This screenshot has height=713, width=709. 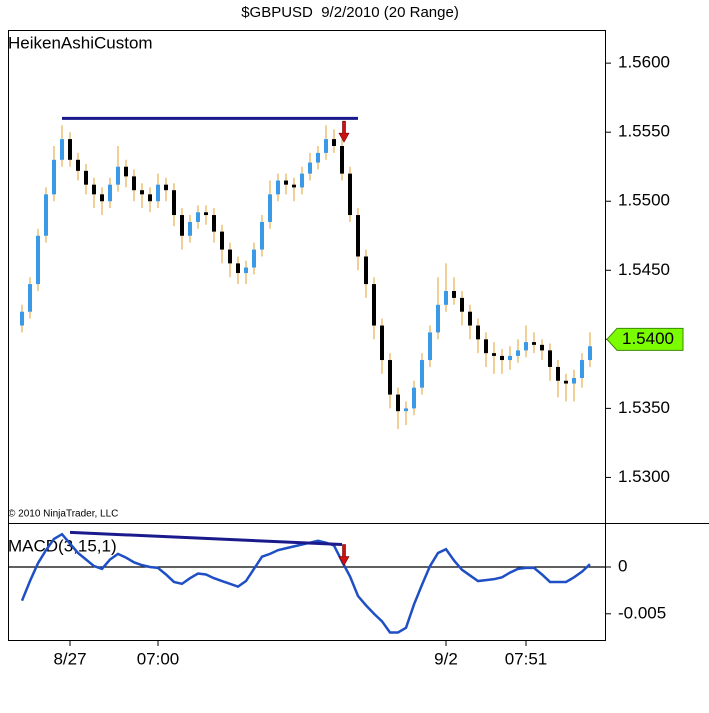 What do you see at coordinates (644, 476) in the screenshot?
I see `y-tick-label: 1.5300` at bounding box center [644, 476].